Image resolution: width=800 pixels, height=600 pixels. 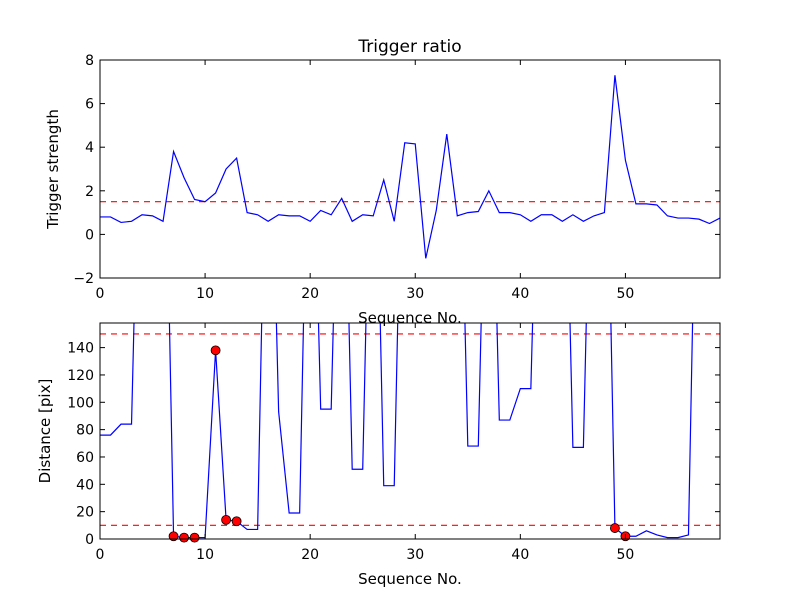 What do you see at coordinates (85, 485) in the screenshot?
I see `y-tick-label: 40` at bounding box center [85, 485].